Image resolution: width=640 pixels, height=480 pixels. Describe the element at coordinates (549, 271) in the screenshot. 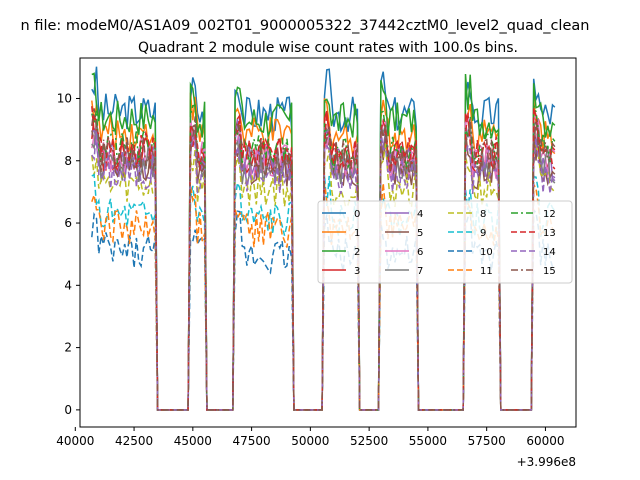

I see `legend-label: 15` at that location.